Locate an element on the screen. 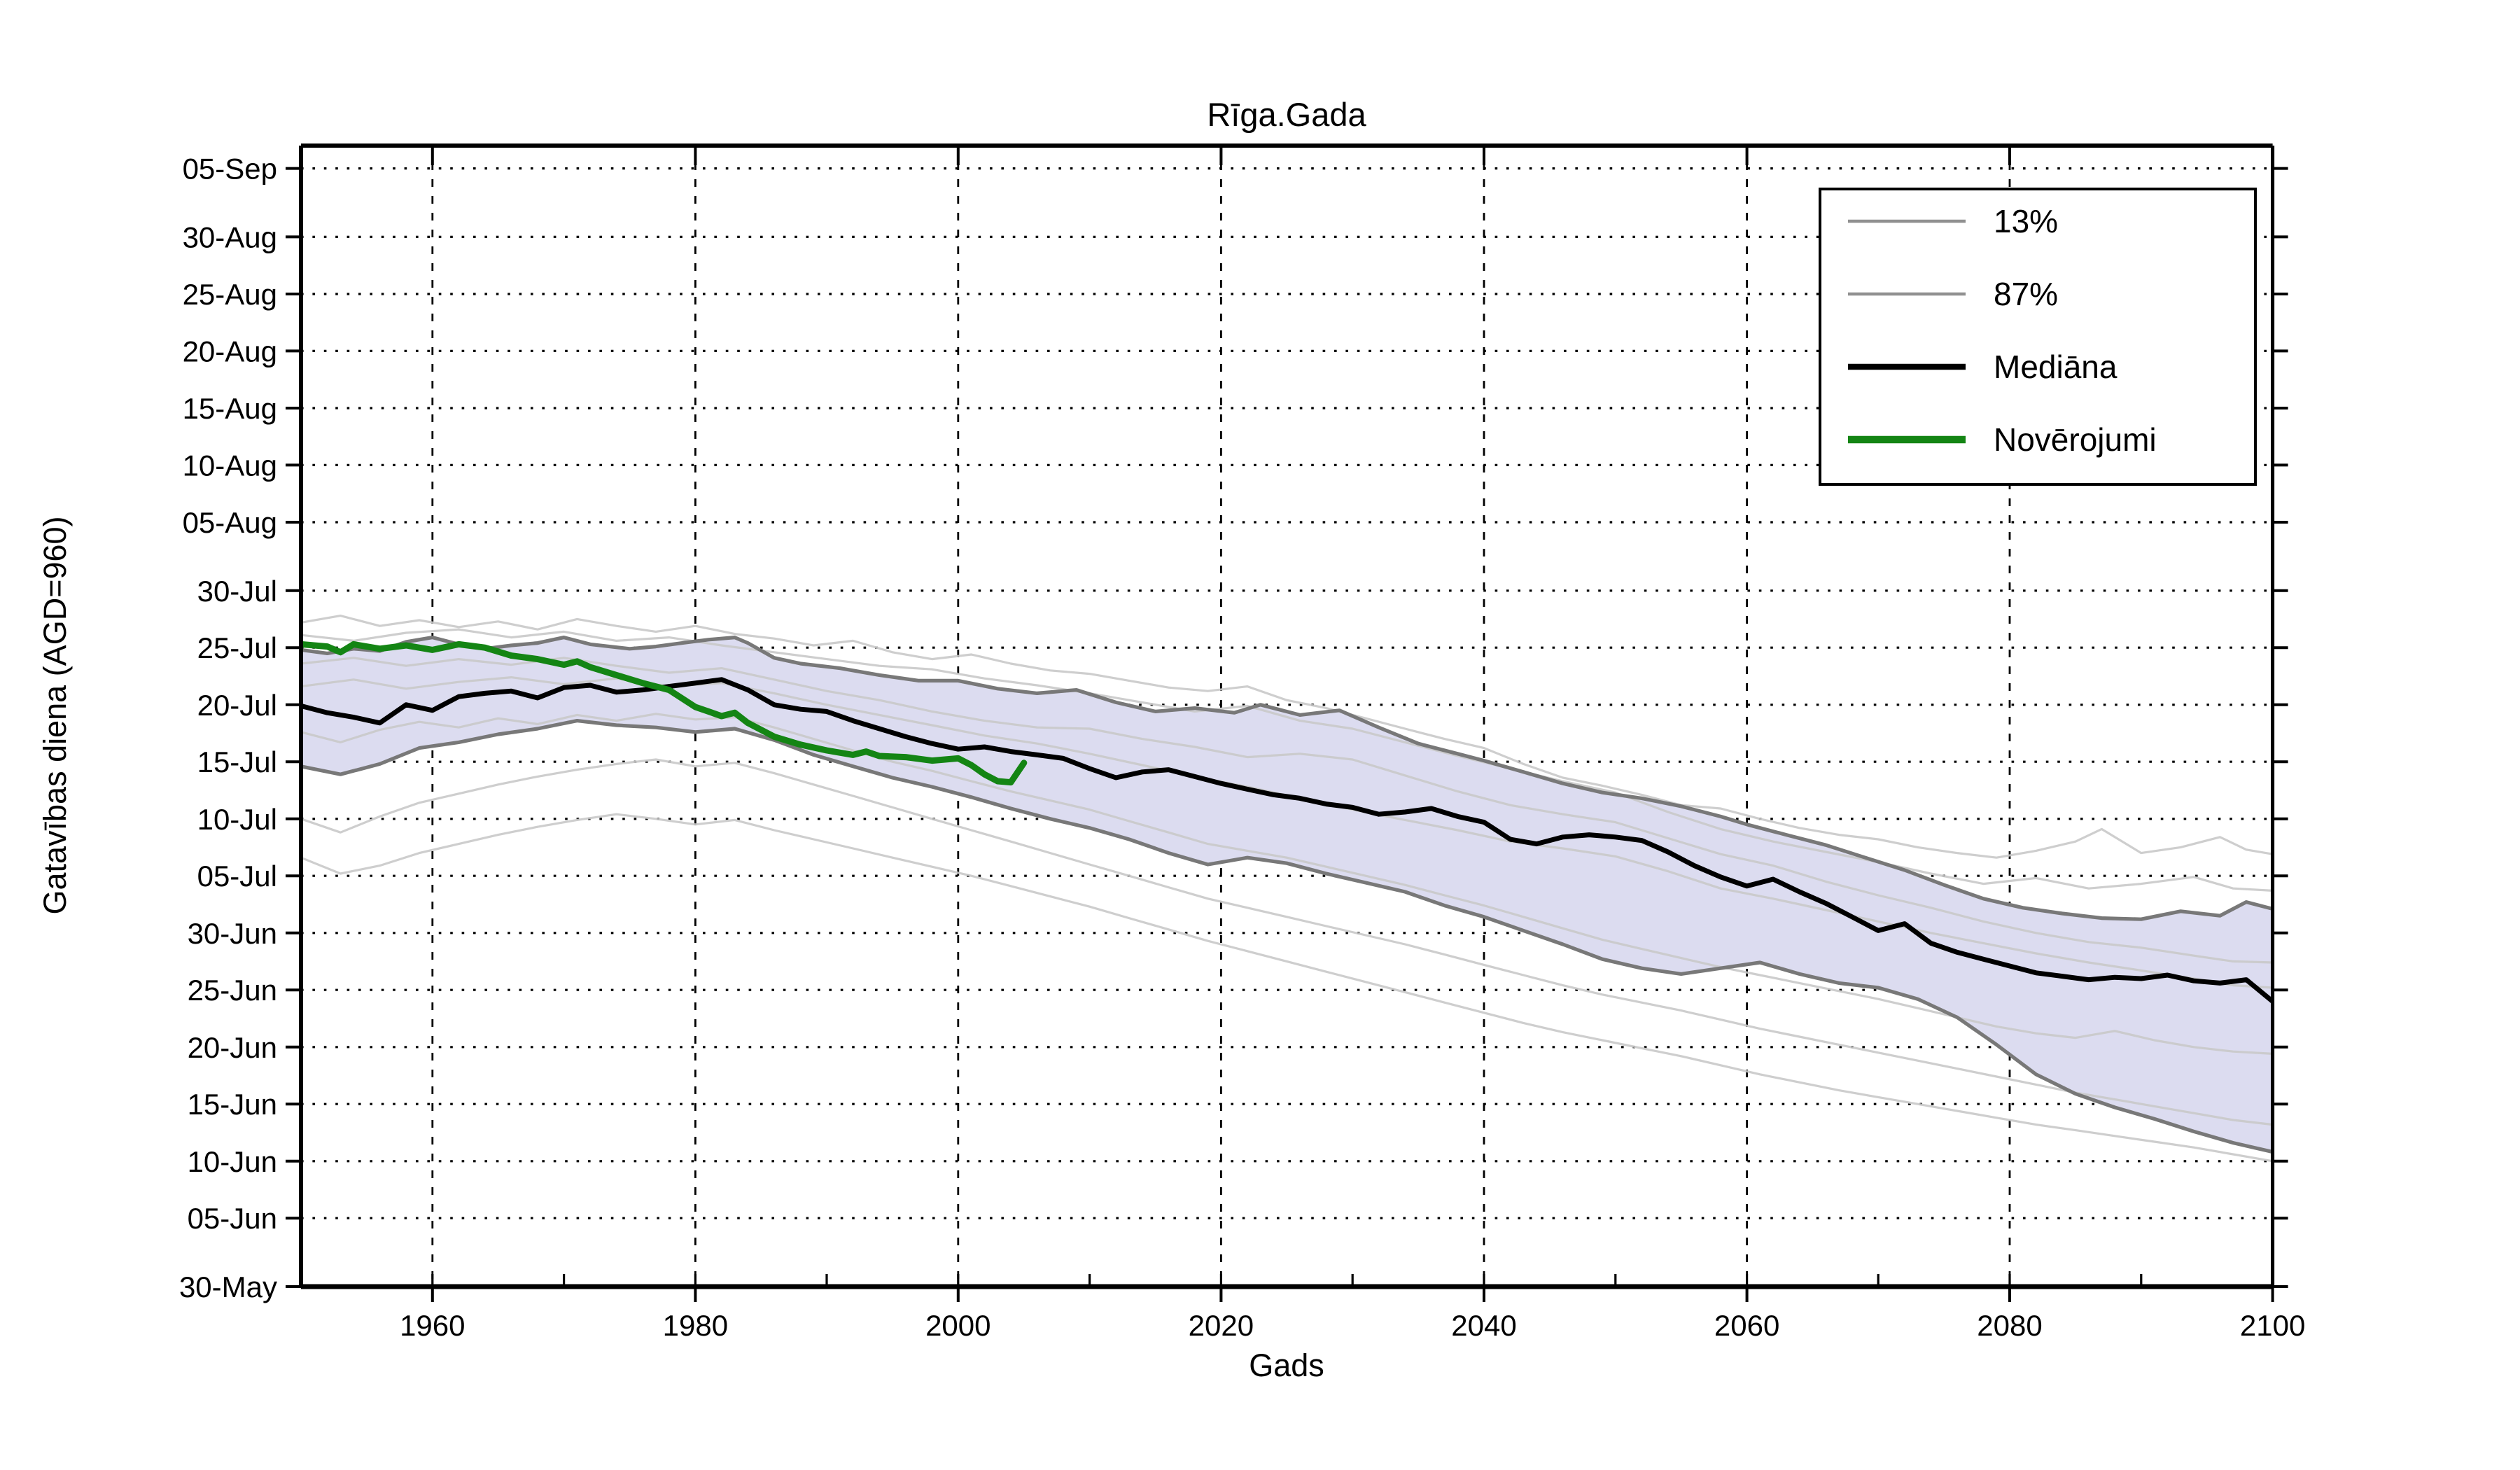 The image size is (2520, 1470). y-axis-label: Gatavības diena (AGD=960) is located at coordinates (55, 715).